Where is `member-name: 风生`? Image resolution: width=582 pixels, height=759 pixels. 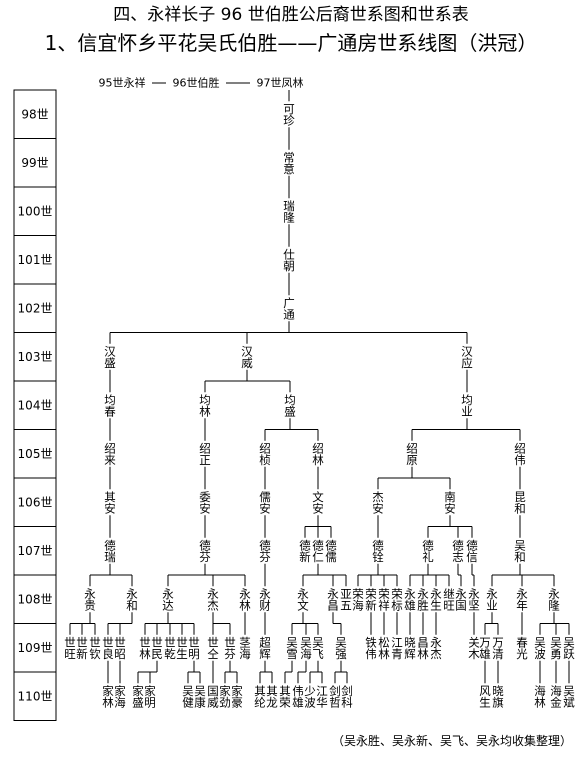 member-name: 风生 is located at coordinates (485, 696).